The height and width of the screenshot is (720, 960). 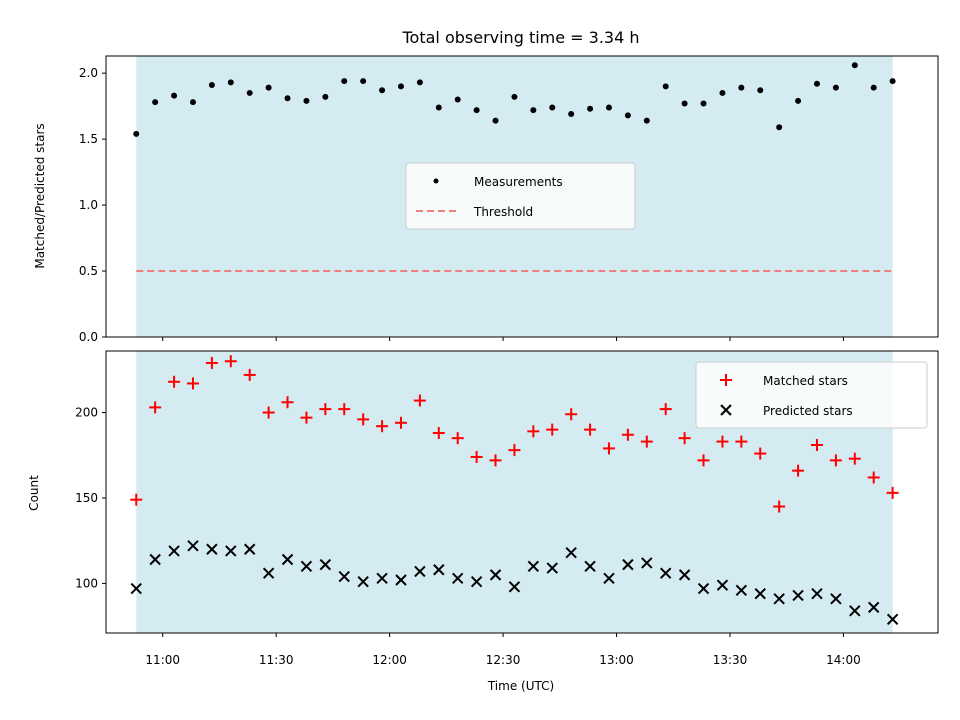 I want to click on top-y-ticks: 0.0 0.5 1.0 1.5 2.0, so click(x=92, y=205).